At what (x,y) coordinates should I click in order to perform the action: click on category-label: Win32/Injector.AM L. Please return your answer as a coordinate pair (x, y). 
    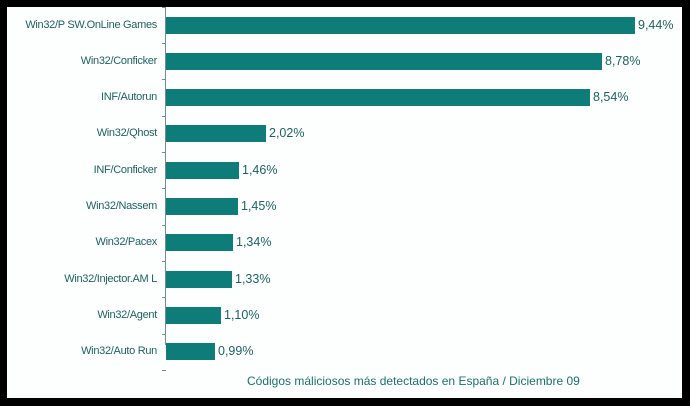
    Looking at the image, I should click on (110, 279).